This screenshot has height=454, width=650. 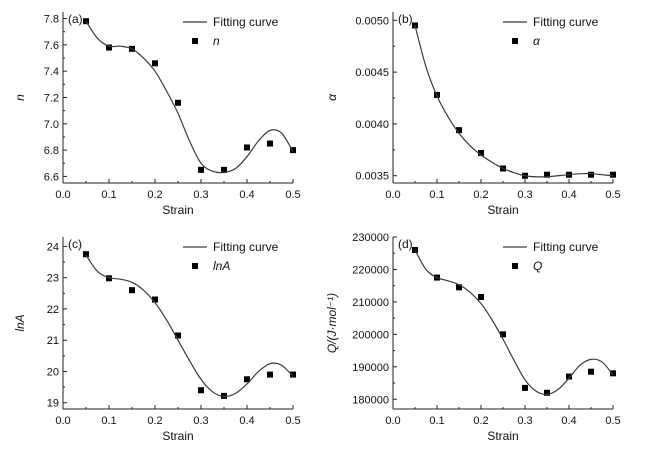 What do you see at coordinates (75, 244) in the screenshot?
I see `panel-label: (c)` at bounding box center [75, 244].